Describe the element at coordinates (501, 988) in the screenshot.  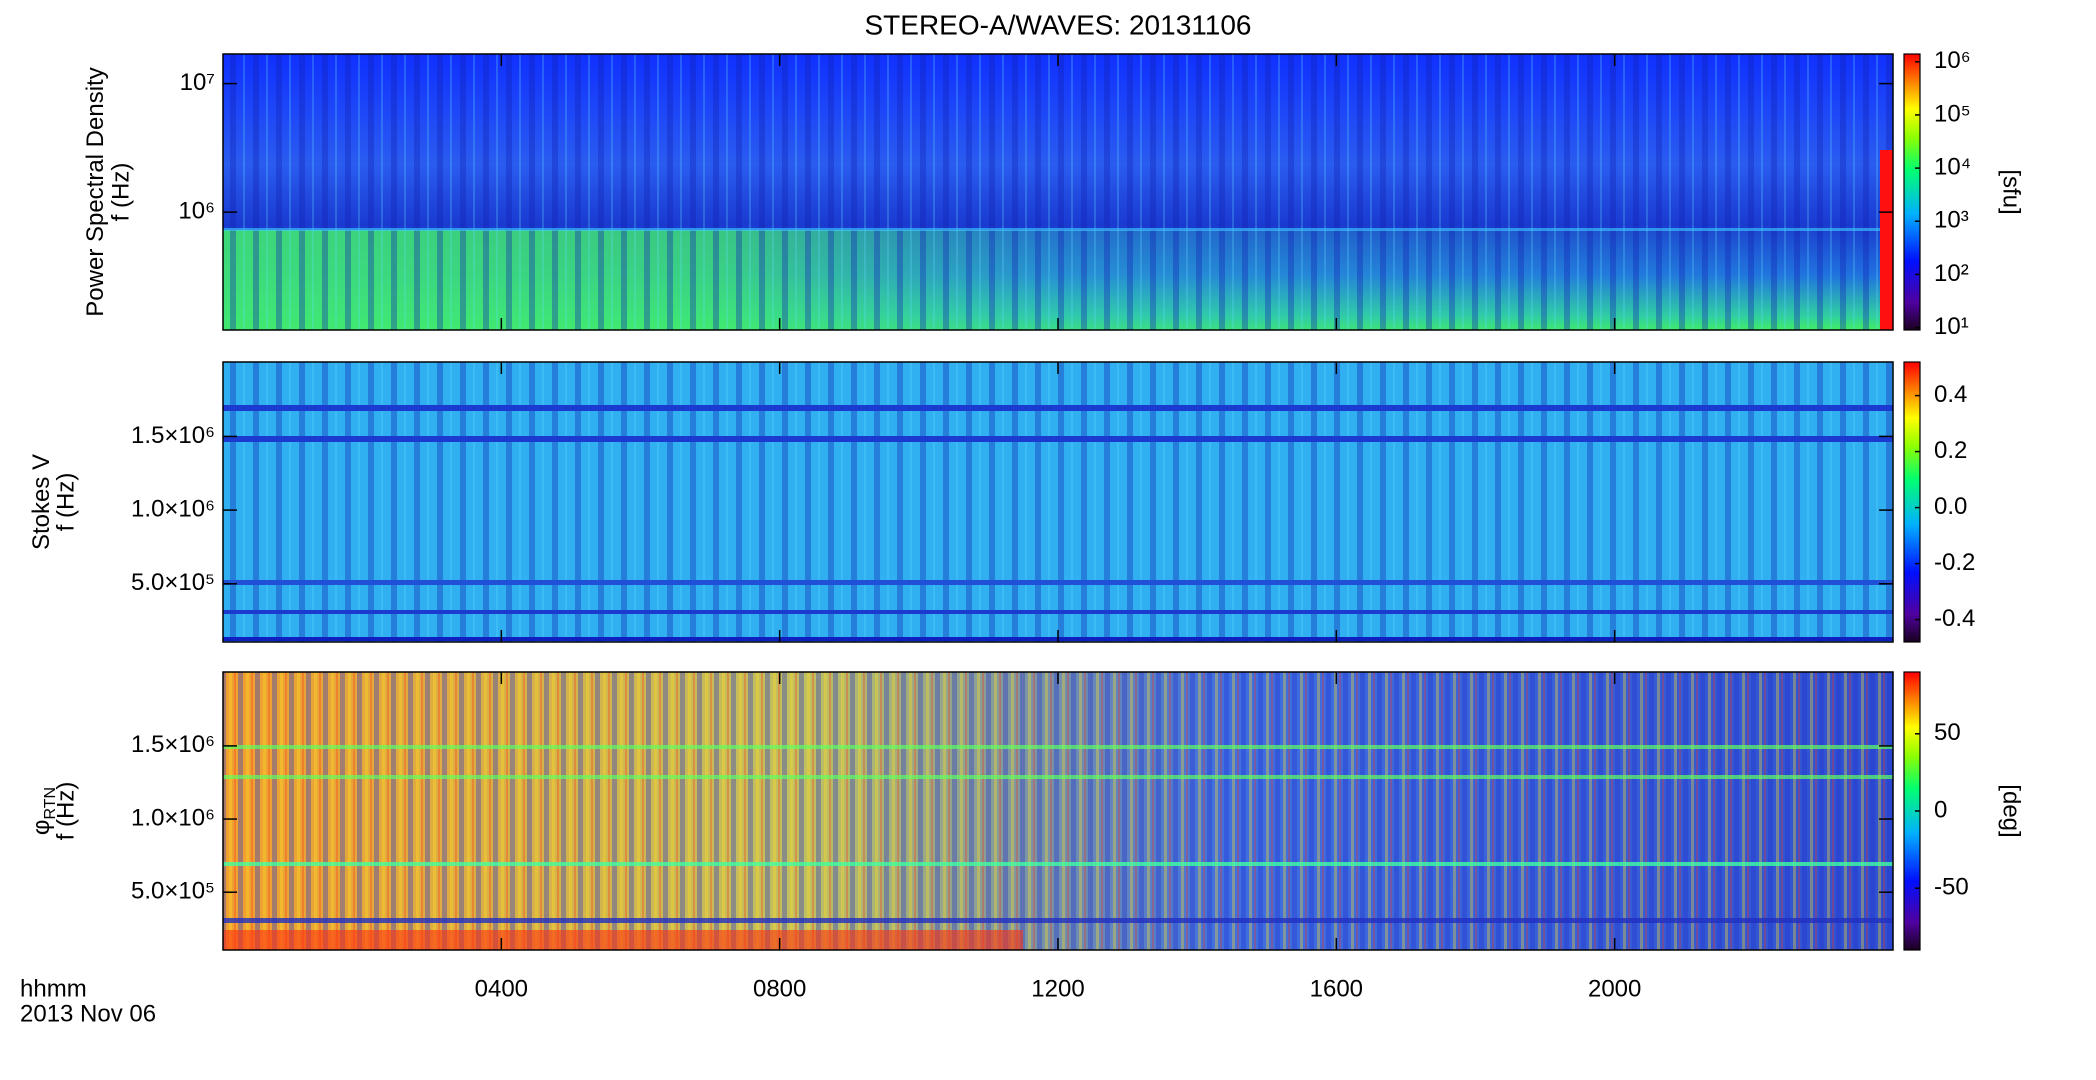
I see `x-tick-label: 0400` at that location.